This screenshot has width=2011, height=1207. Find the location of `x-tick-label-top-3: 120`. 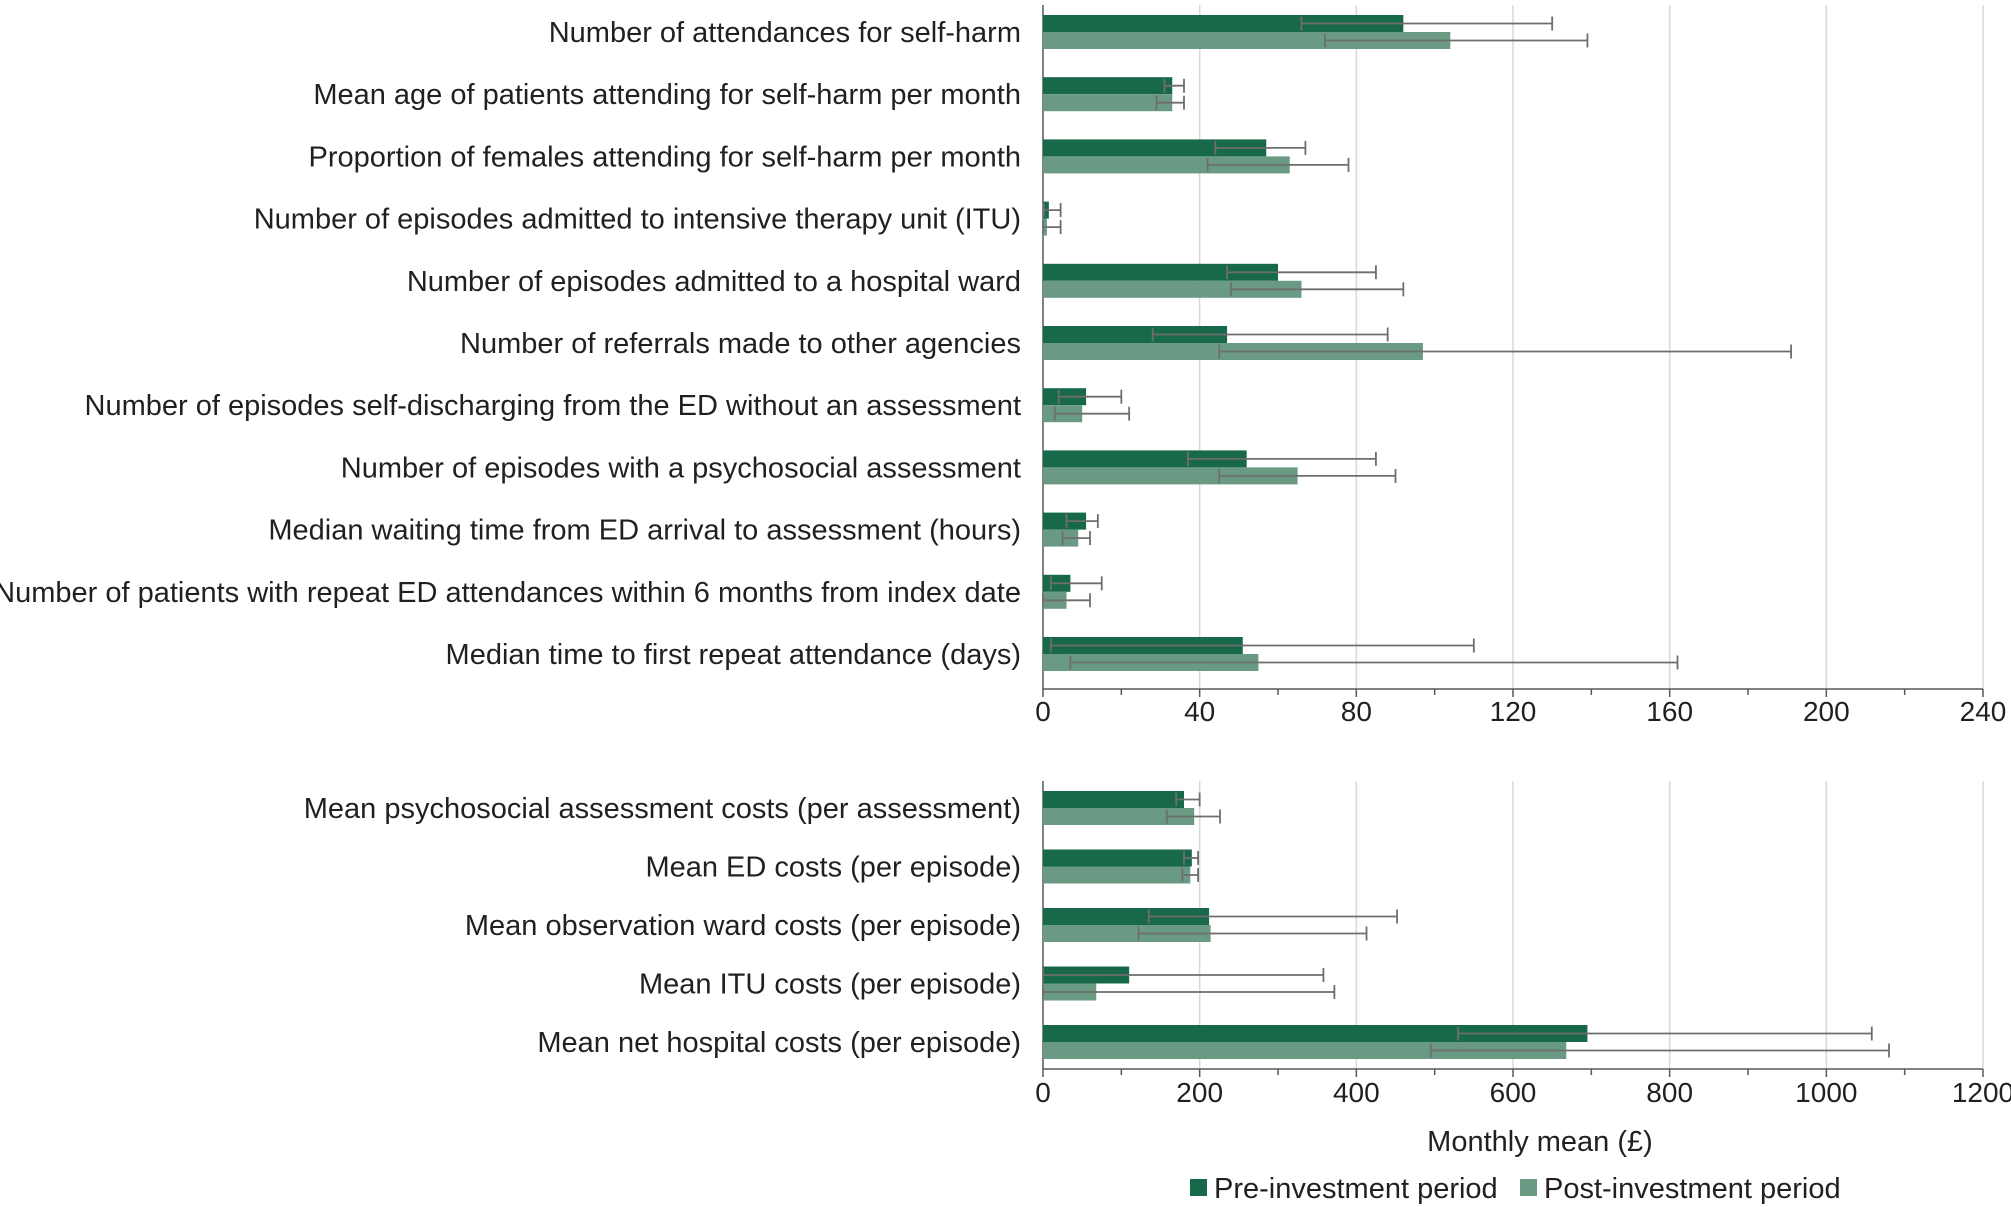

x-tick-label-top-3: 120 is located at coordinates (1513, 711).